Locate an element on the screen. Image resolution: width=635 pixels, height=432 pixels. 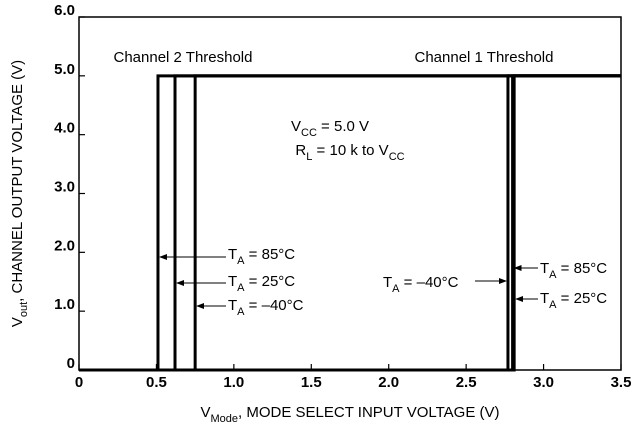
y-tick-label: 0 is located at coordinates (71, 363).